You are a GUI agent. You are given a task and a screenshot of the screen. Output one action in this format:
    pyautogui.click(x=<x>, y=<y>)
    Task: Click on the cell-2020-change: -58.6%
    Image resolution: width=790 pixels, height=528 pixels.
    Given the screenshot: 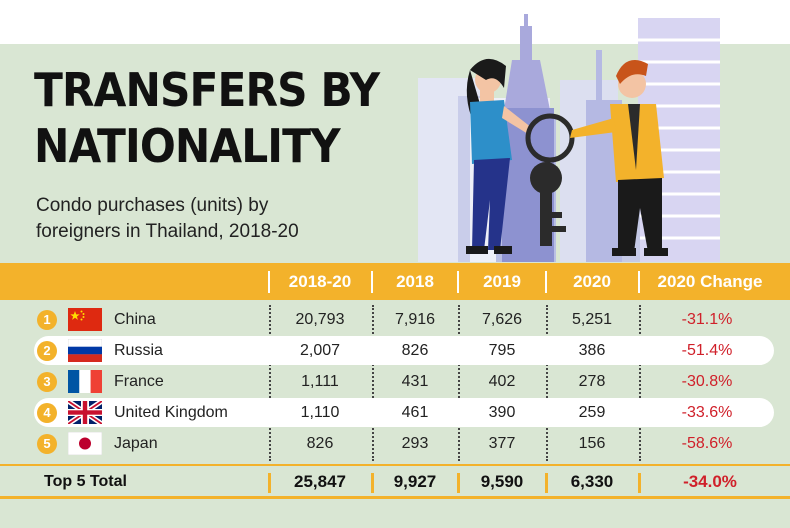 What is the action you would take?
    pyautogui.click(x=707, y=443)
    